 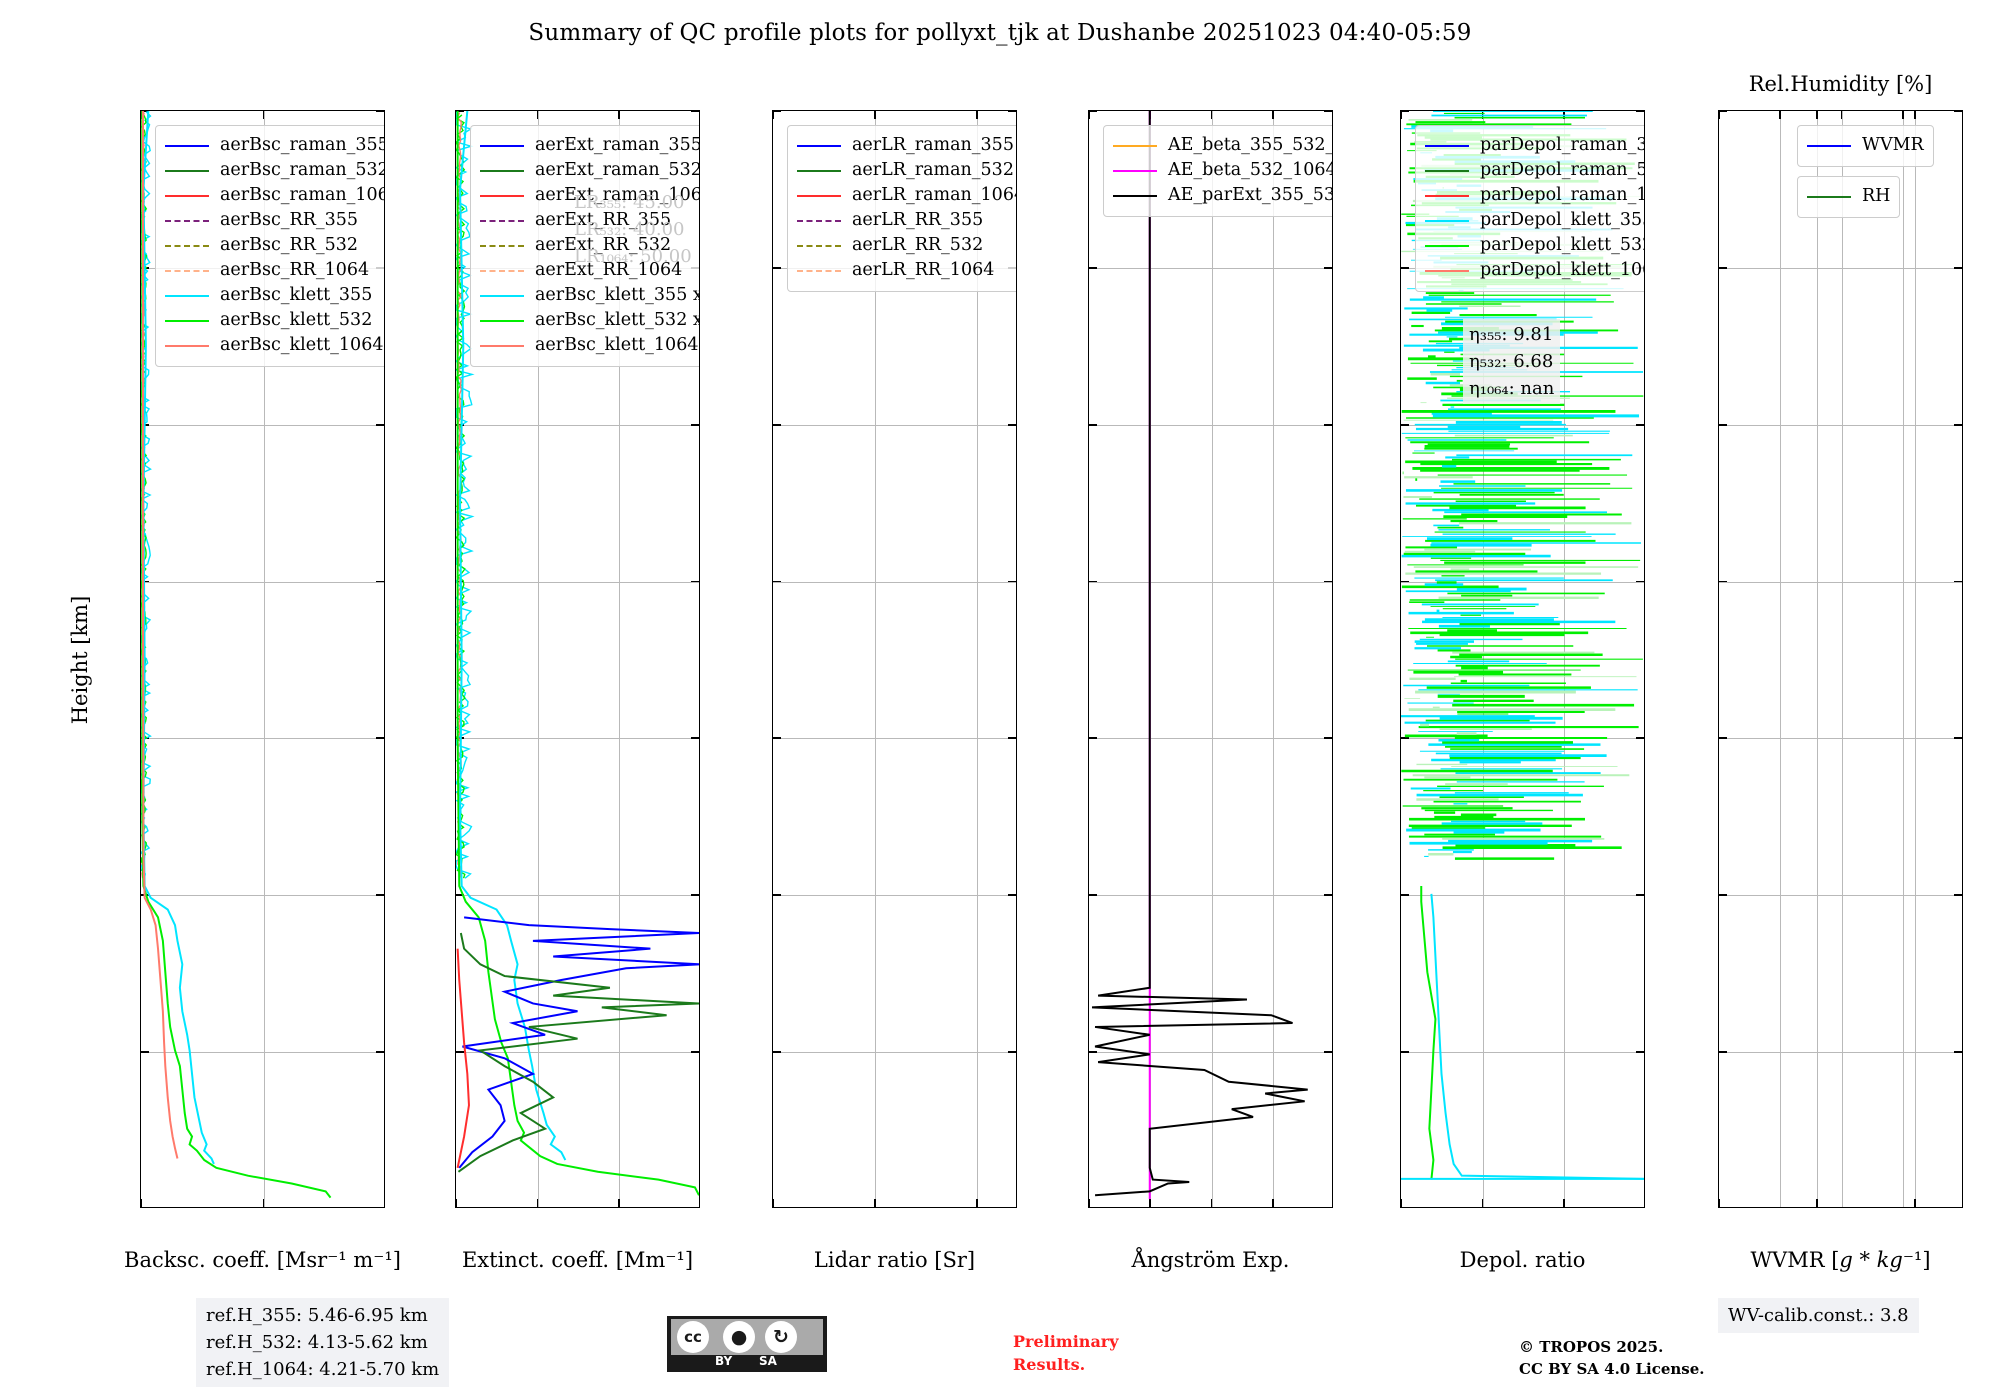 What do you see at coordinates (1818, 1315) in the screenshot?
I see `wv-calib-box: WV-calib.const.: 3.8` at bounding box center [1818, 1315].